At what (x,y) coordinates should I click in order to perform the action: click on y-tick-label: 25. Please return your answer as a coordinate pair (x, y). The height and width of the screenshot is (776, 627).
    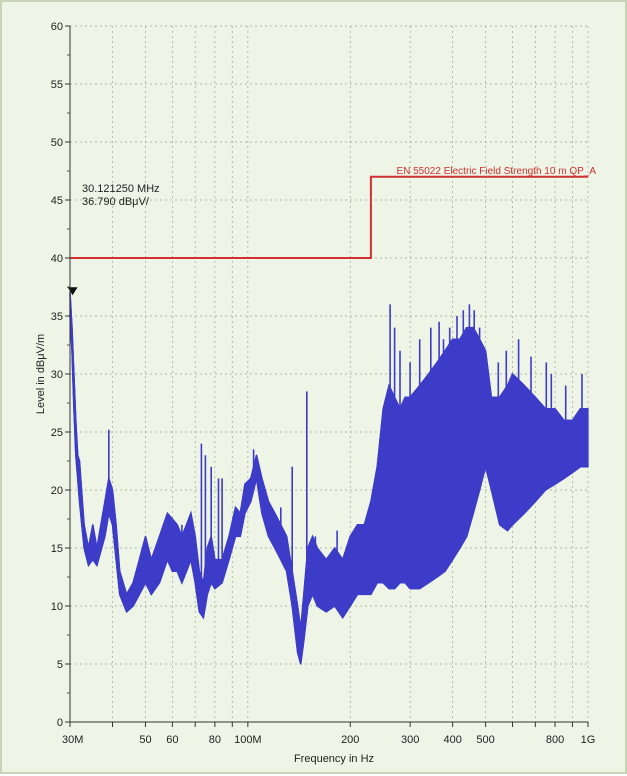
    Looking at the image, I should click on (57, 433).